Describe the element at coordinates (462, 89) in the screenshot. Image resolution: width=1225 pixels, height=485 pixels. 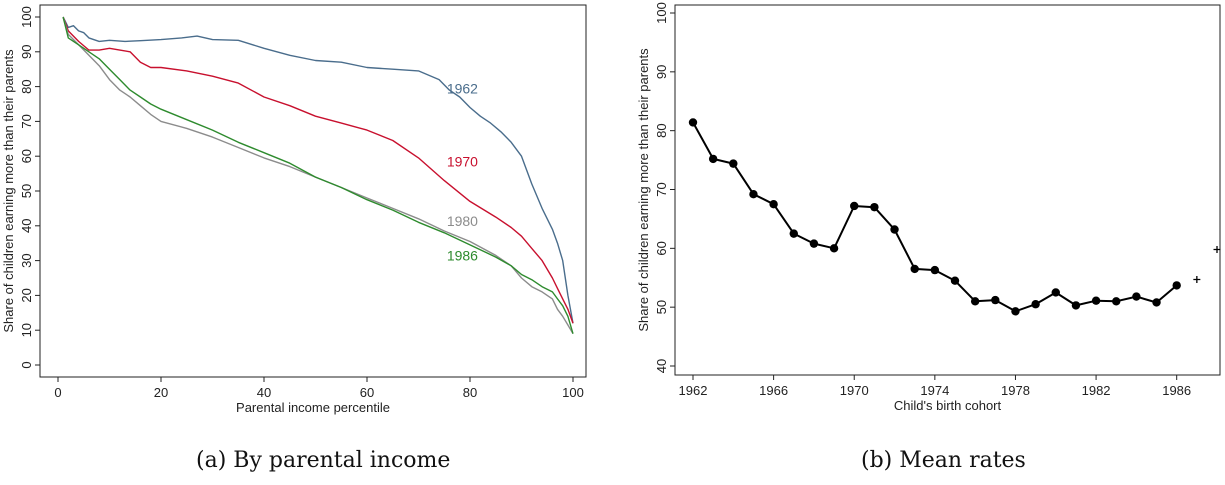
I see `series-label-1962: 1962` at that location.